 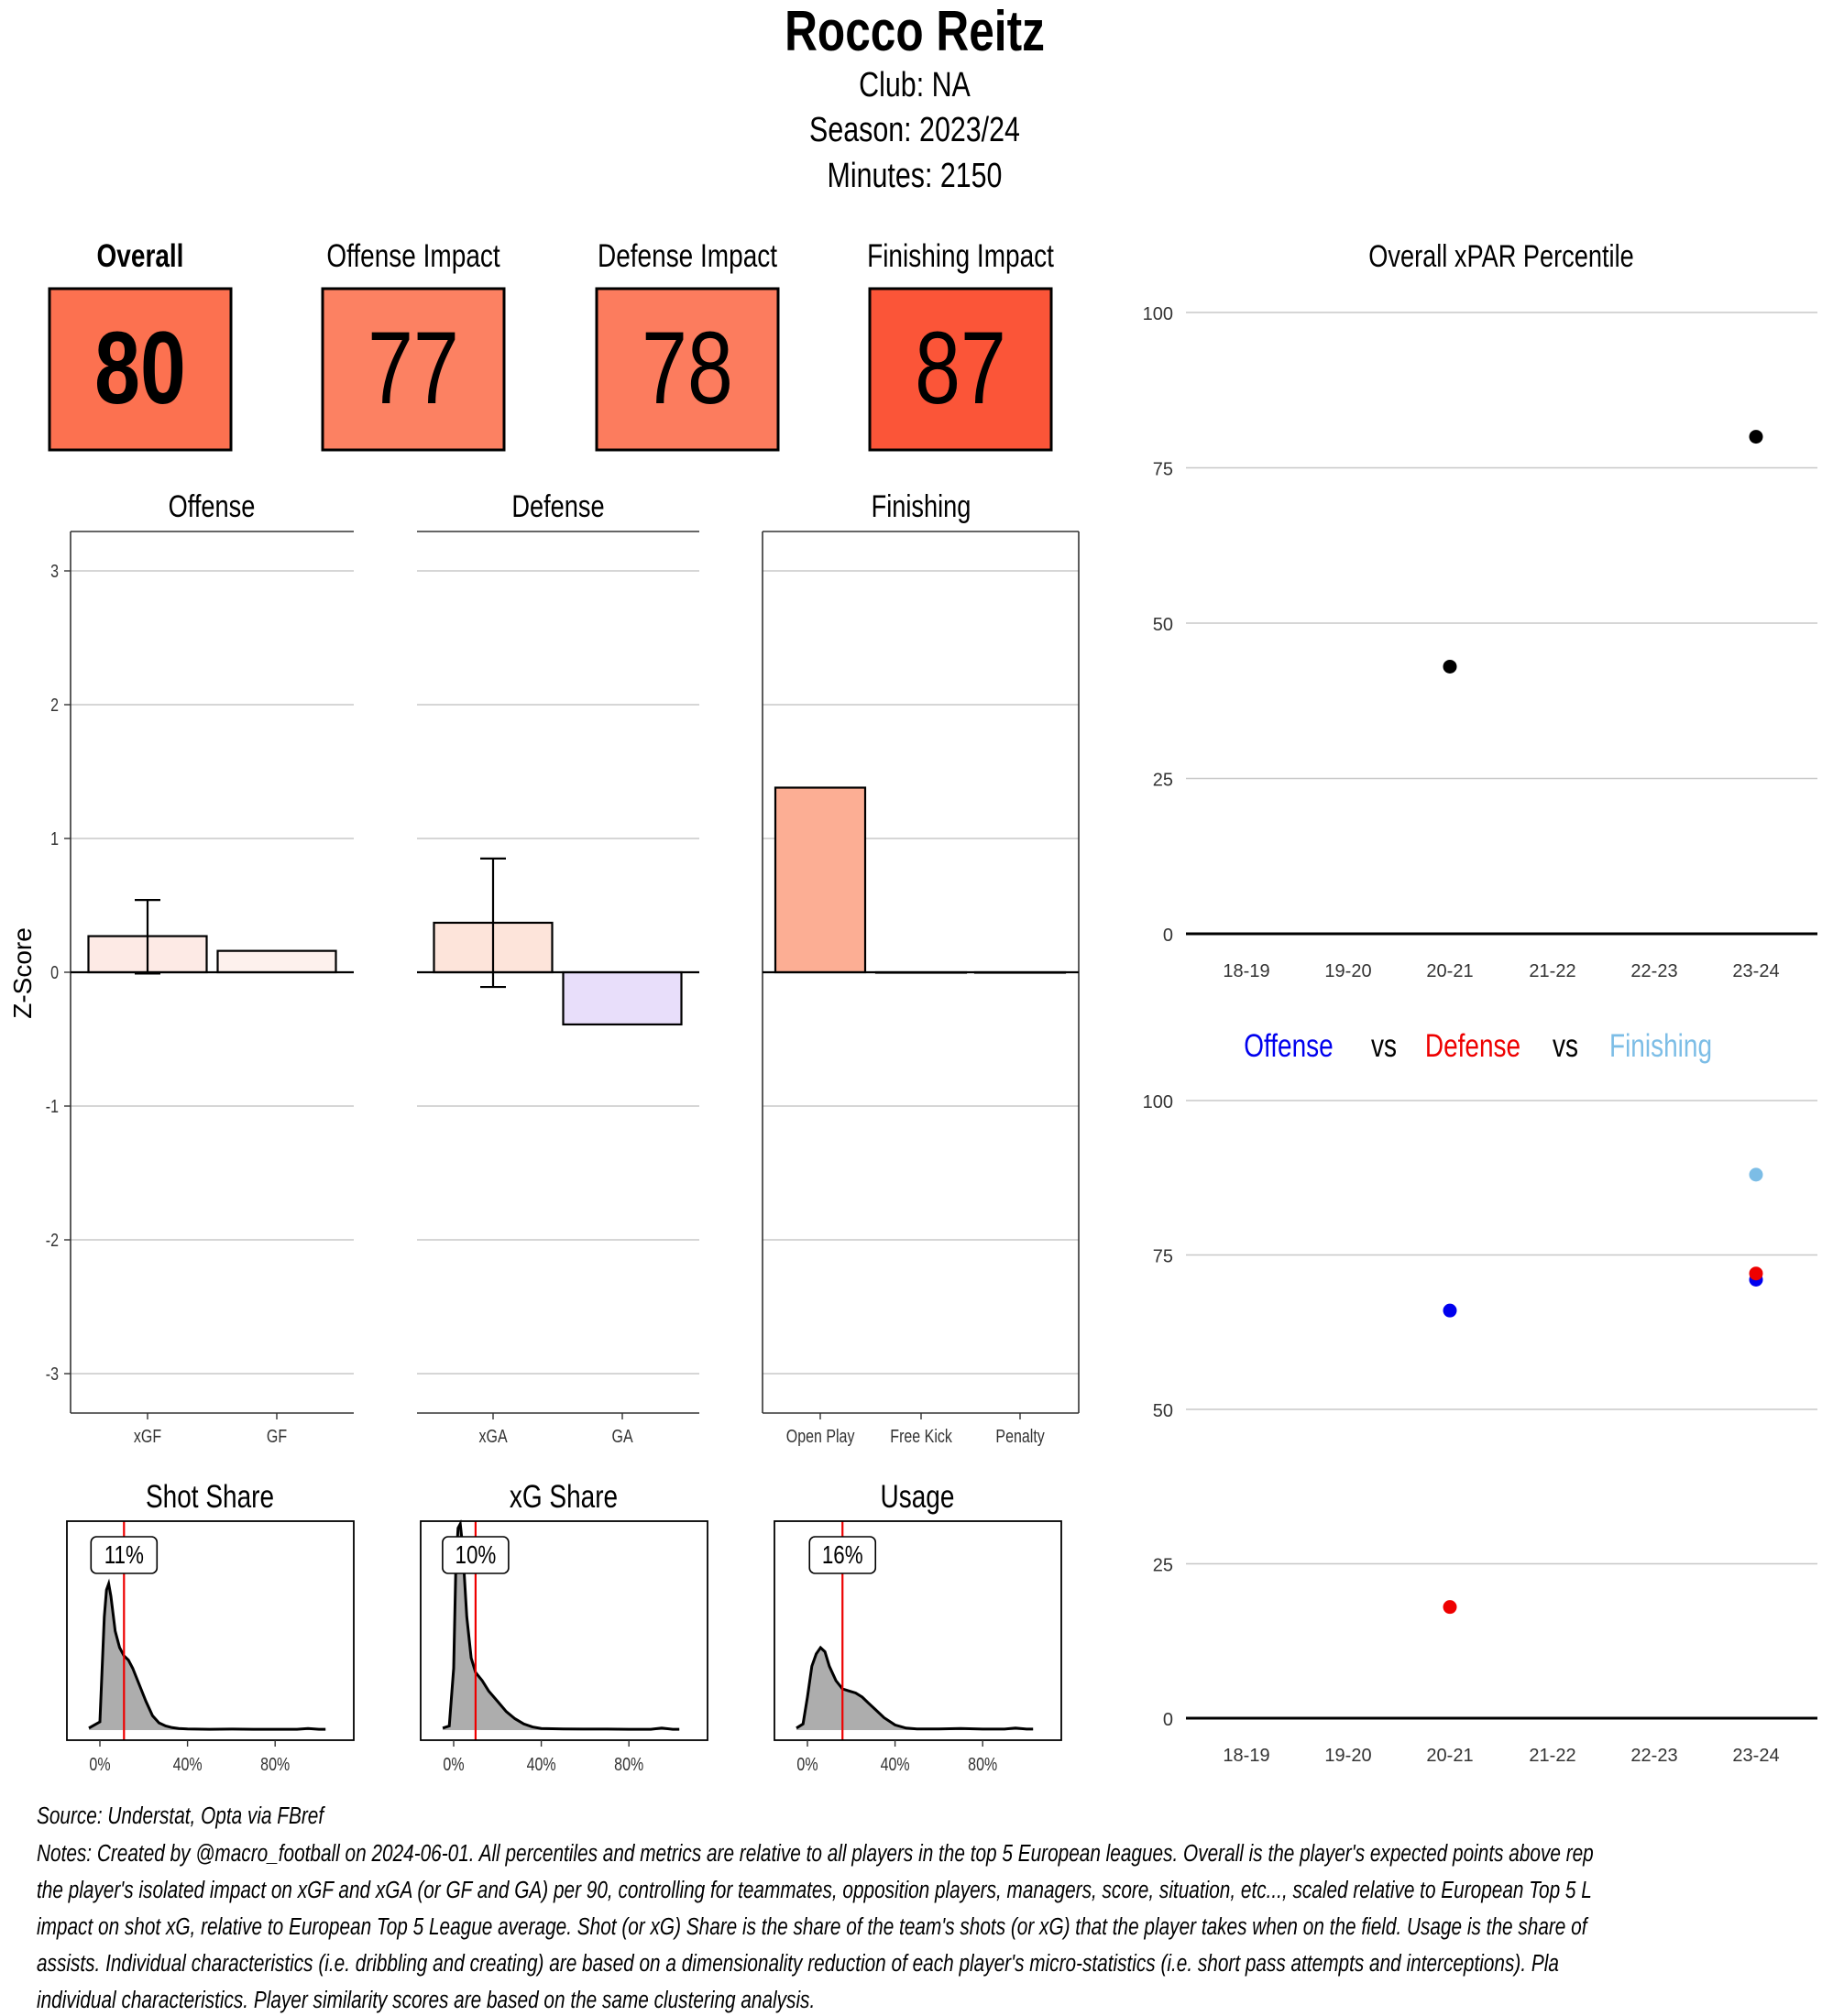 I want to click on score-value: 87, so click(x=960, y=369).